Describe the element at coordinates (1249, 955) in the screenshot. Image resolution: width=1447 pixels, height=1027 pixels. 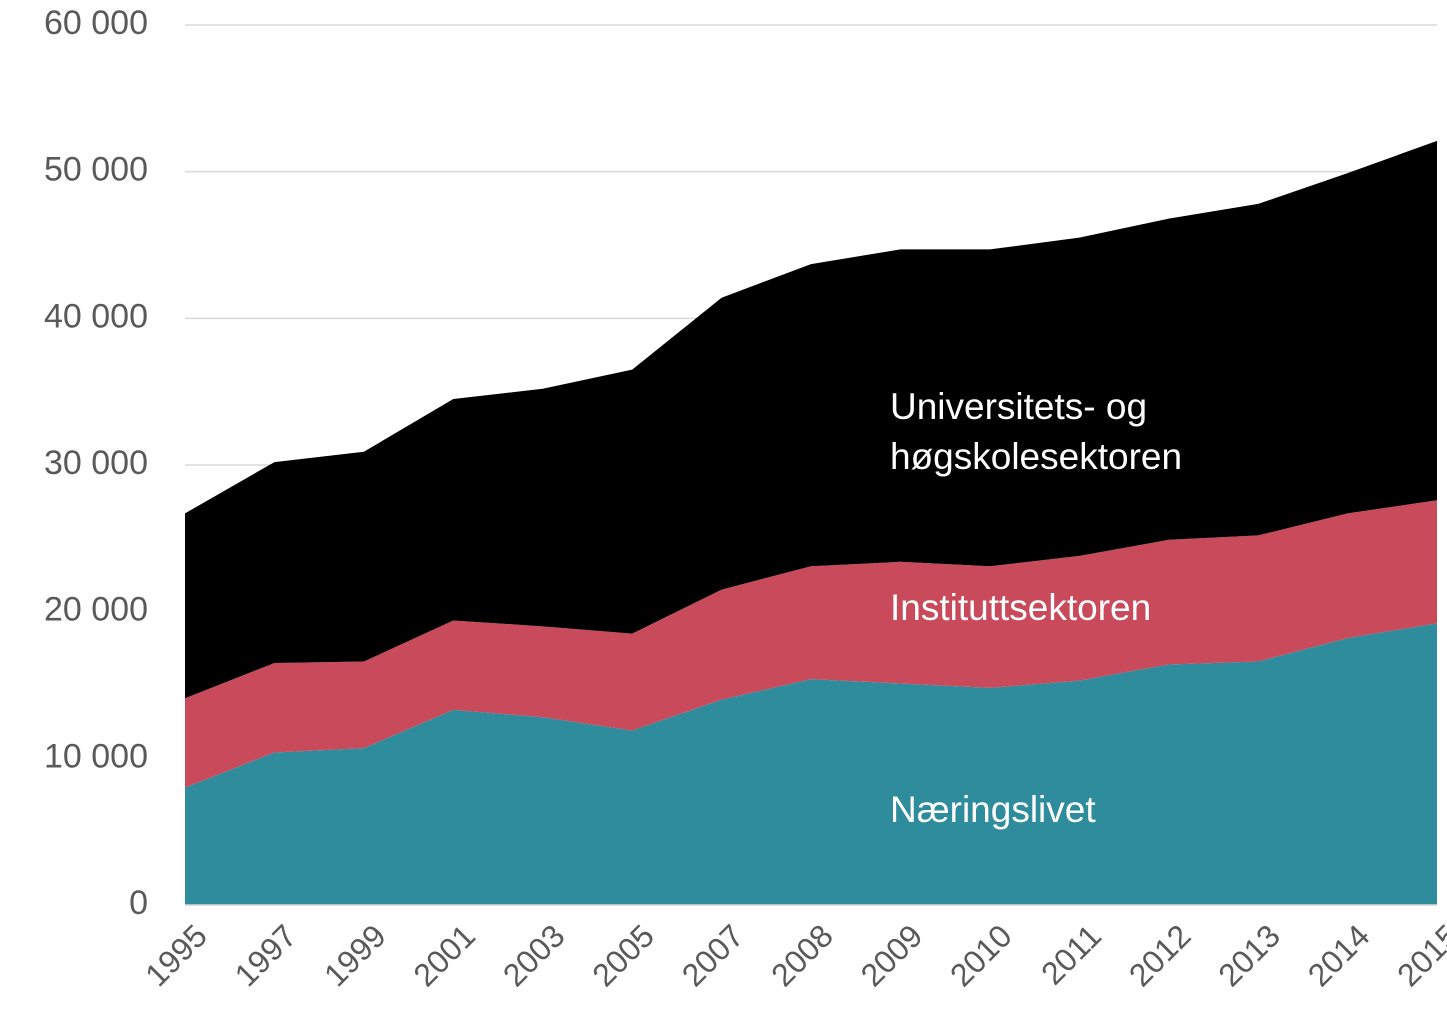
I see `x-tick-label: 2013` at that location.